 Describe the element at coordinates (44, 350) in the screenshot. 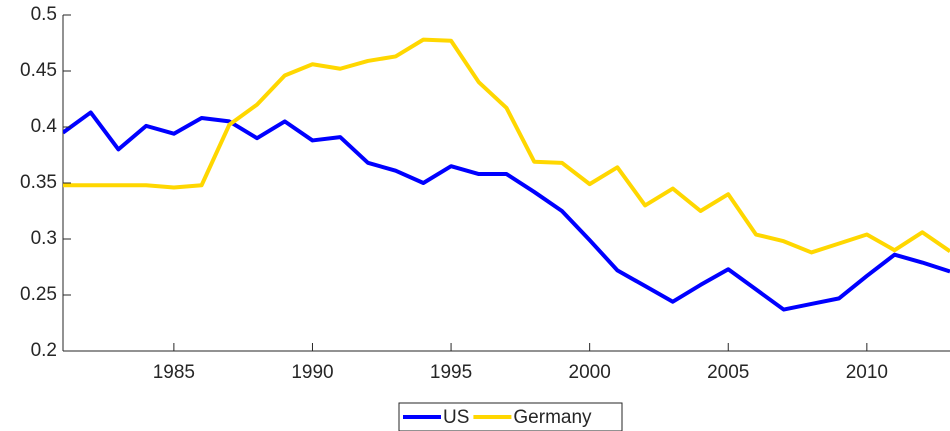

I see `y-tick-label: 0.2` at that location.